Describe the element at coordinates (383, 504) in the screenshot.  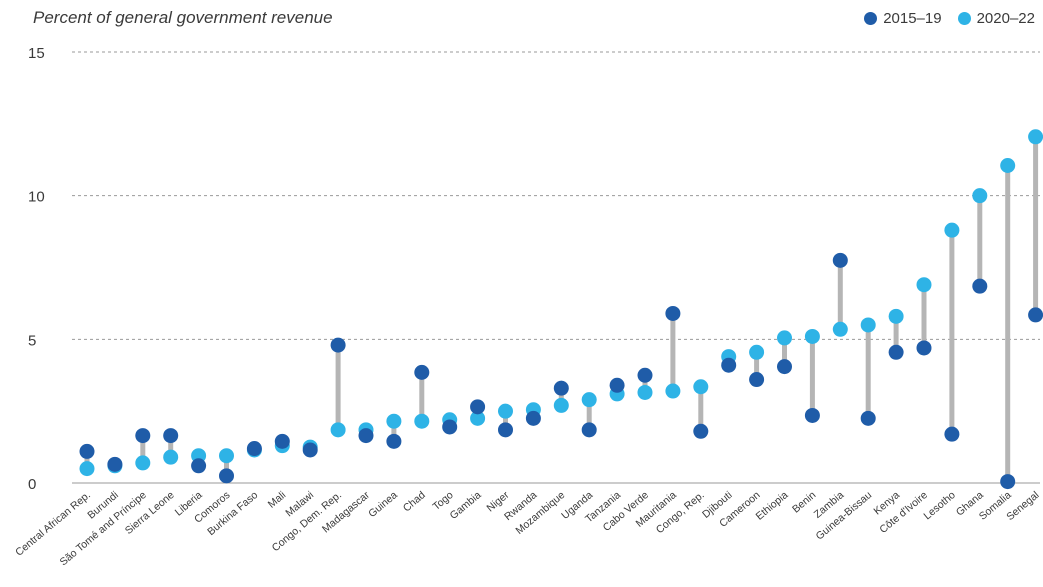
I see `x-category-label: Guinea` at that location.